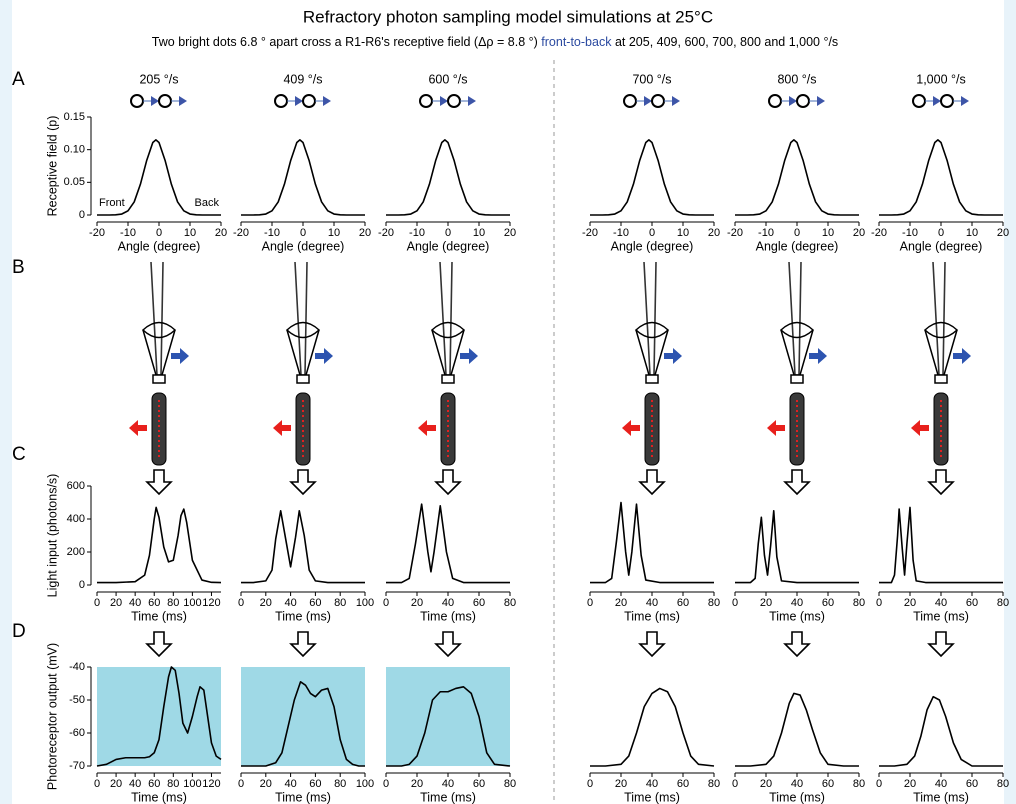 This screenshot has height=804, width=1016. Describe the element at coordinates (76, 552) in the screenshot. I see `y-tick-label: 200` at that location.